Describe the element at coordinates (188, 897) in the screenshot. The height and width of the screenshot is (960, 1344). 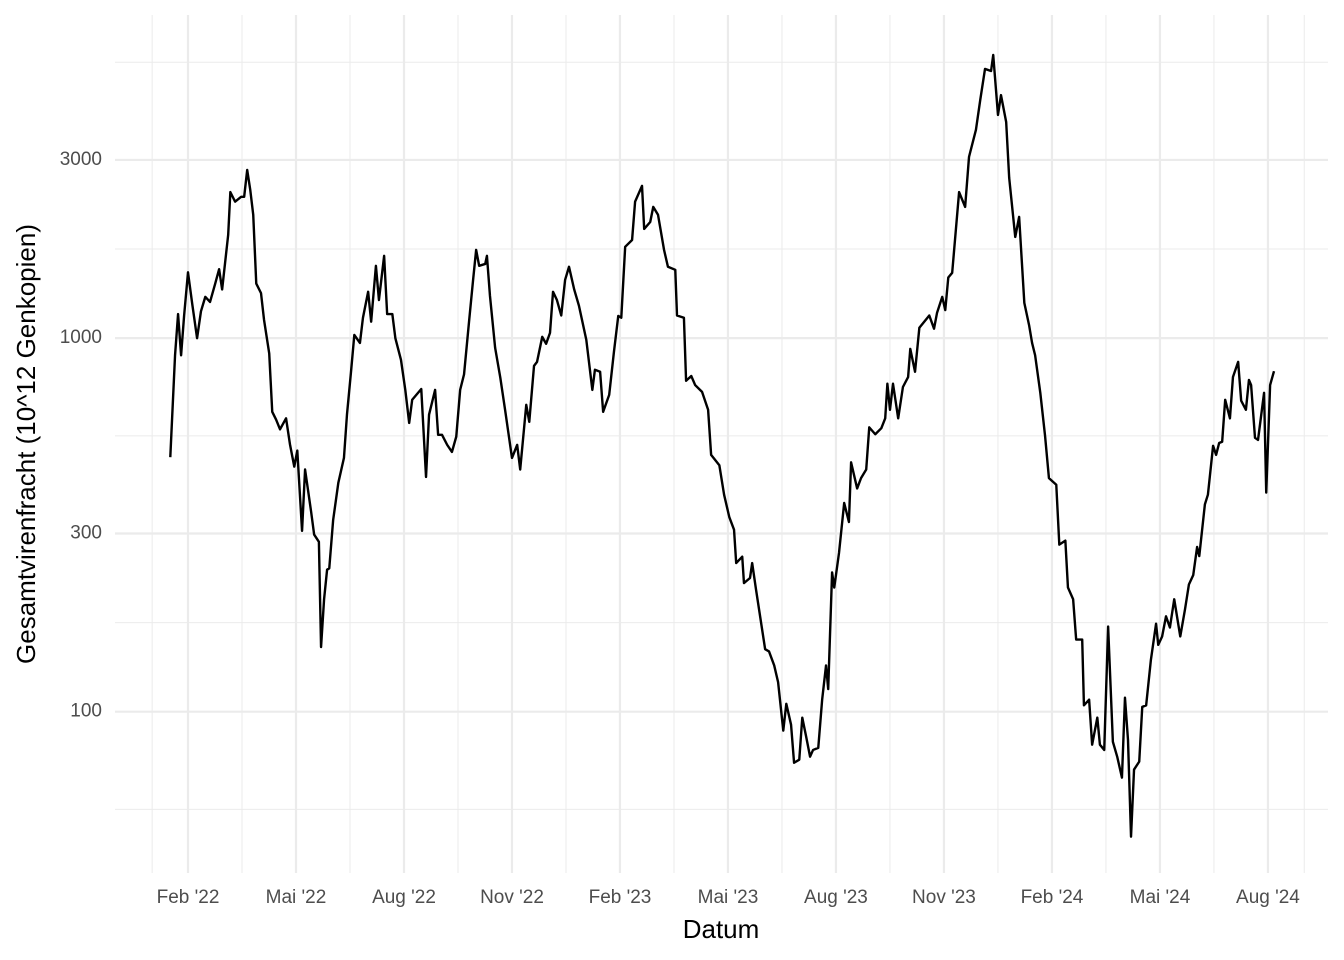
I see `x-tick-label: Feb '22` at that location.